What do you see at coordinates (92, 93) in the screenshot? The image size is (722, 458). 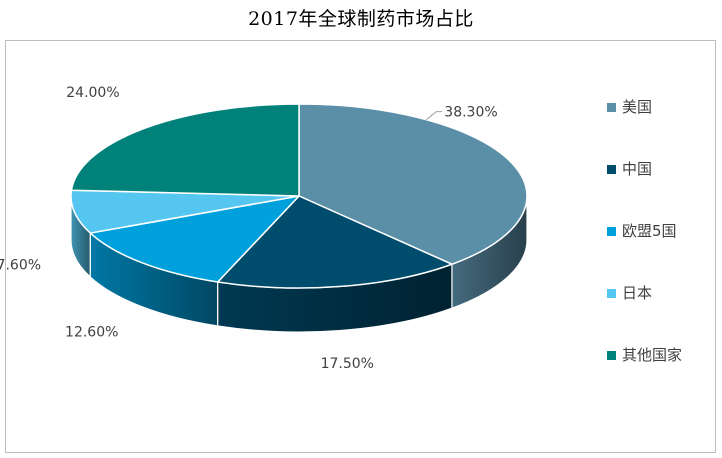 I see `data-label-4: 24.00%` at bounding box center [92, 93].